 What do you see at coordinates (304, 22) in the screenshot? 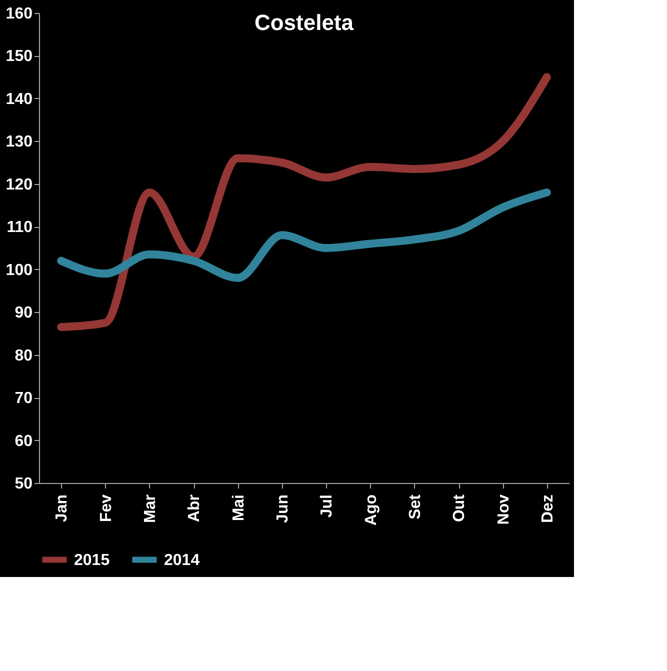
I see `chart-title: Costeleta` at bounding box center [304, 22].